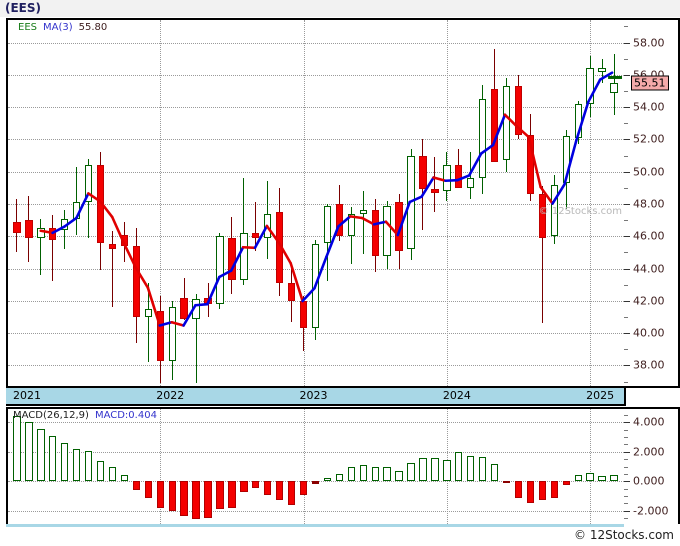 This screenshot has height=546, width=680. I want to click on x-axis-label-price: 2021, so click(26, 395).